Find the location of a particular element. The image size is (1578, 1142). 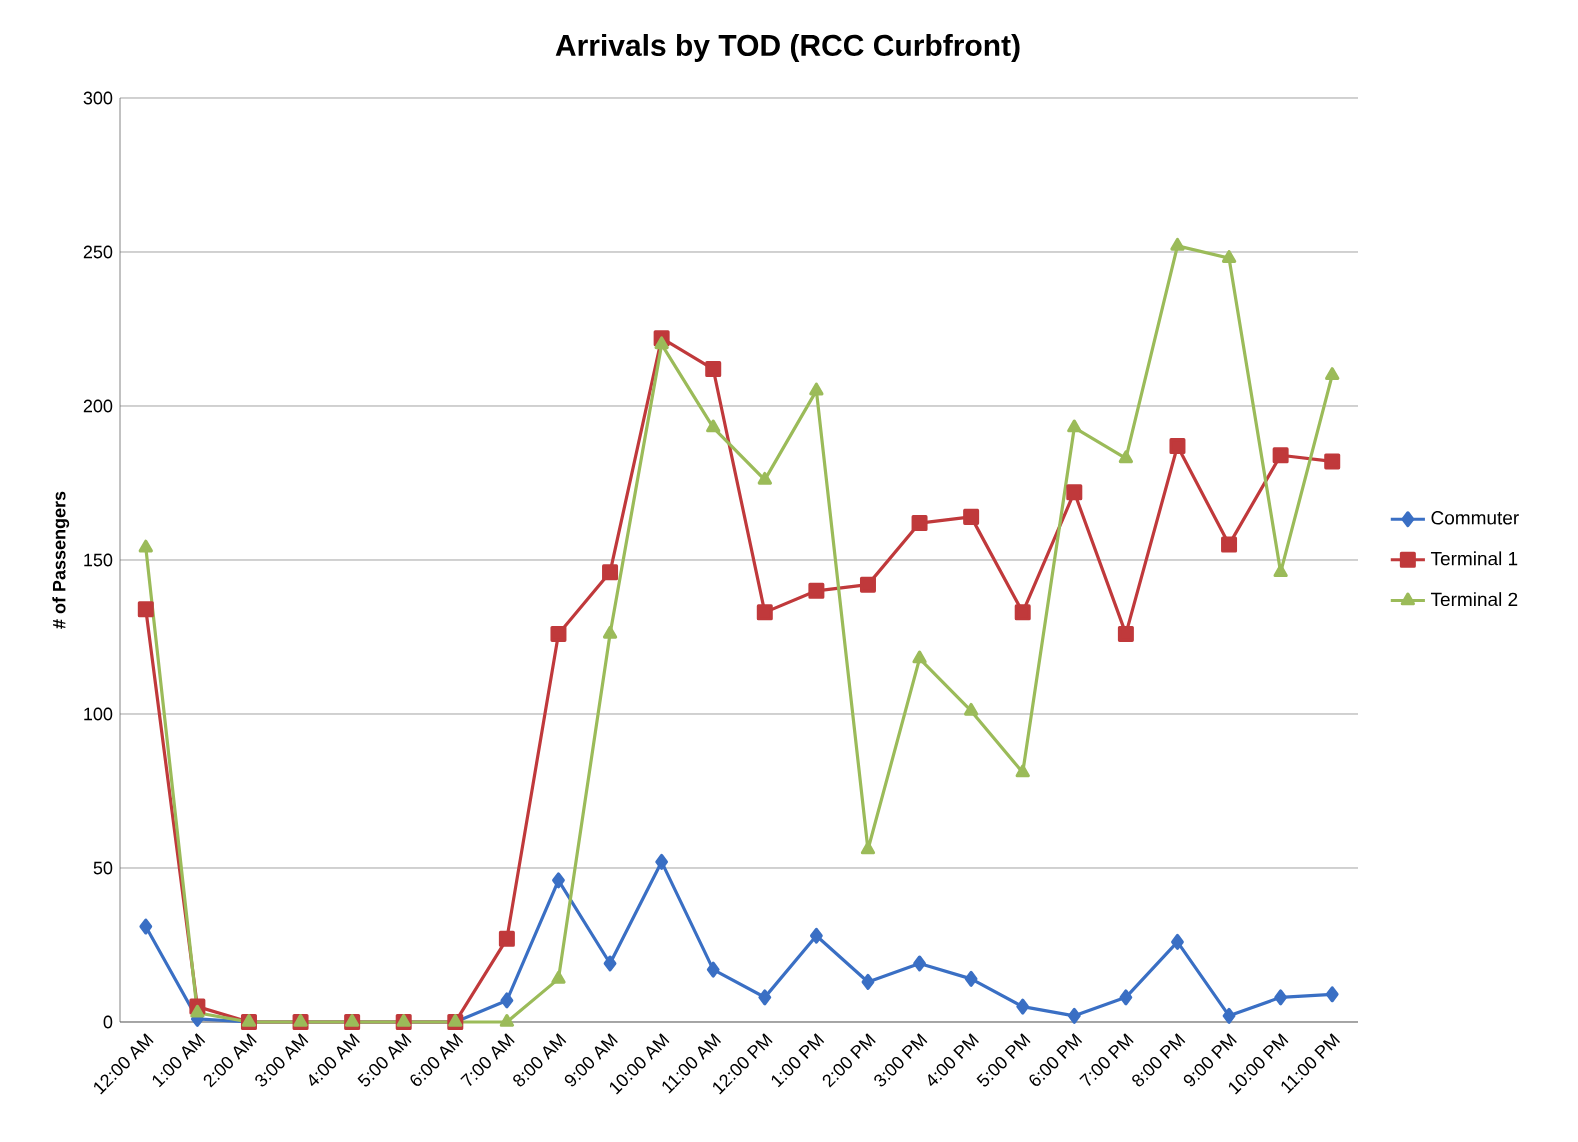

y-tick-label: 300 is located at coordinates (98, 98).